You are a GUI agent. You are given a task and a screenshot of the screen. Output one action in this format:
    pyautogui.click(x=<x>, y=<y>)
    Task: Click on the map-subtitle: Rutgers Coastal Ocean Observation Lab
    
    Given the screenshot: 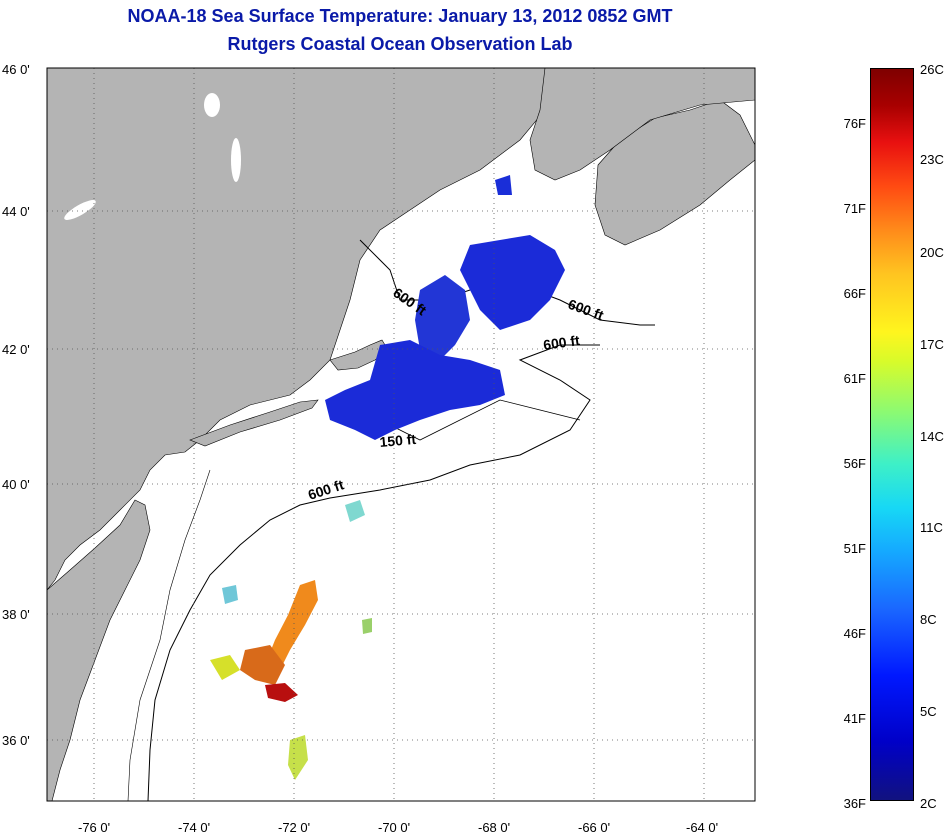 What is the action you would take?
    pyautogui.click(x=400, y=44)
    